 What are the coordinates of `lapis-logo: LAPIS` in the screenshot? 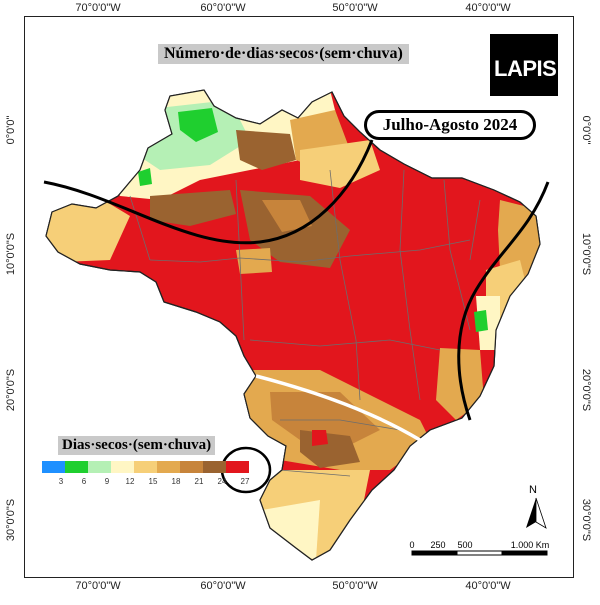 It's located at (524, 65).